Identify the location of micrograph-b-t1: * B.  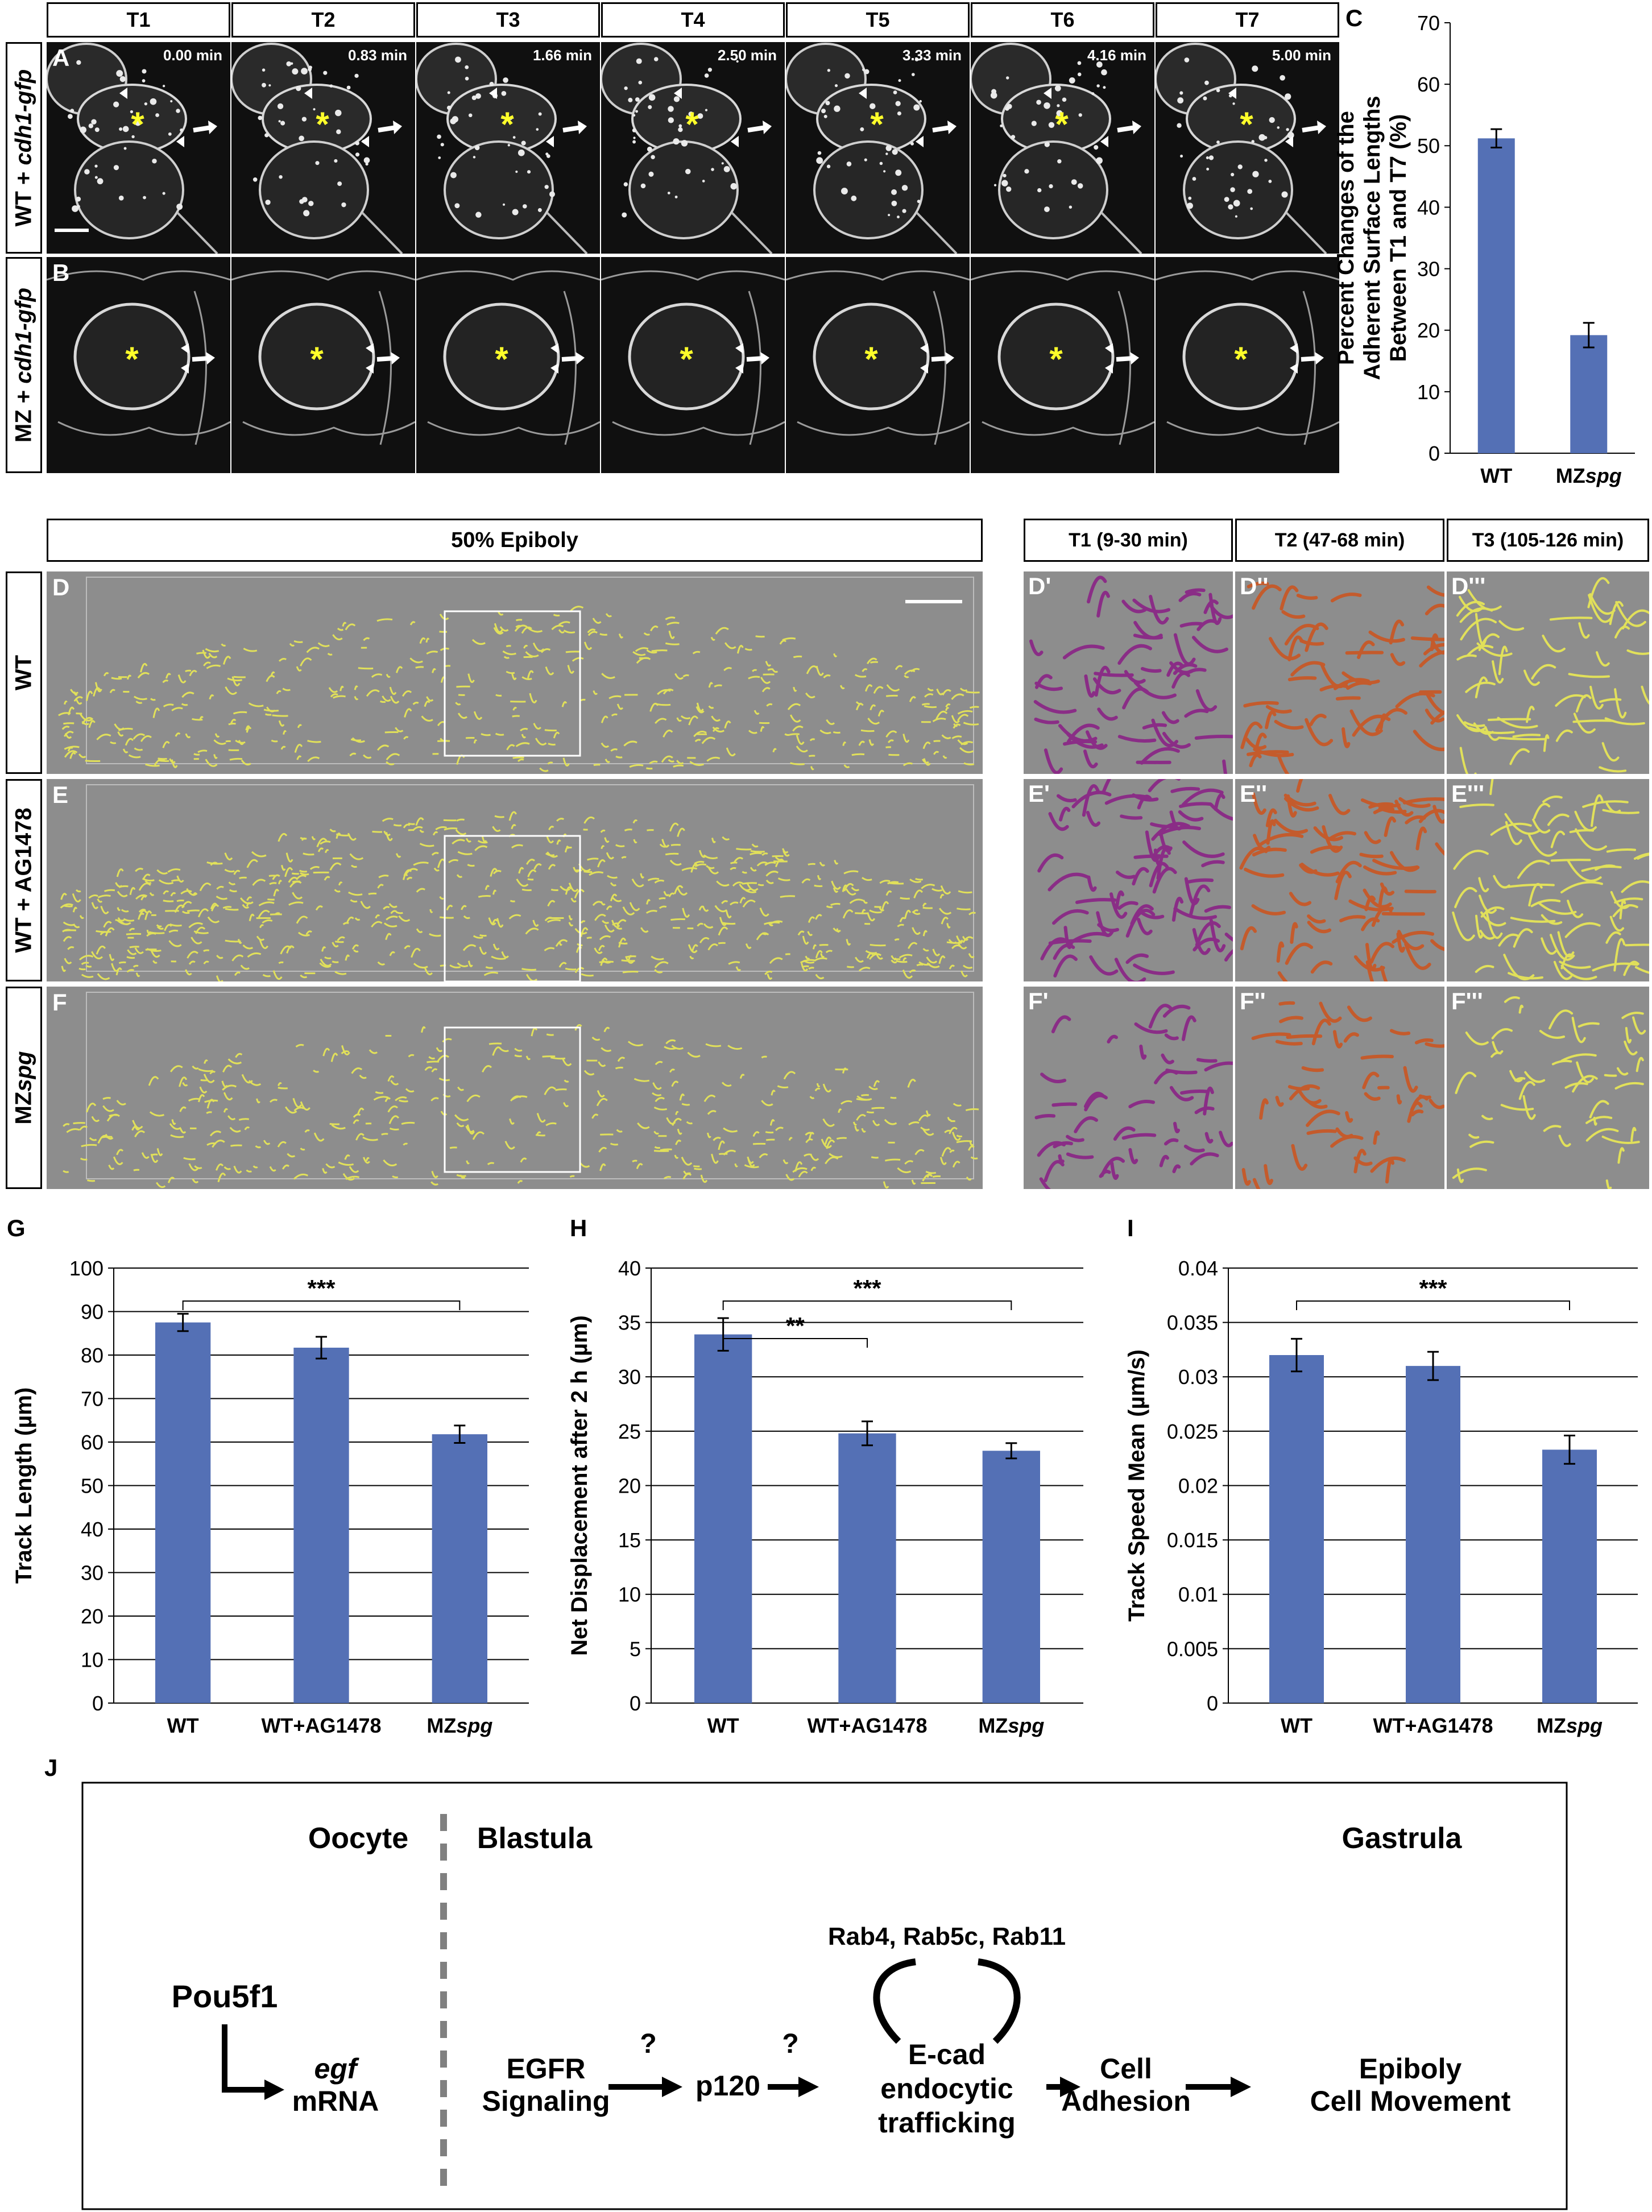
(138, 365).